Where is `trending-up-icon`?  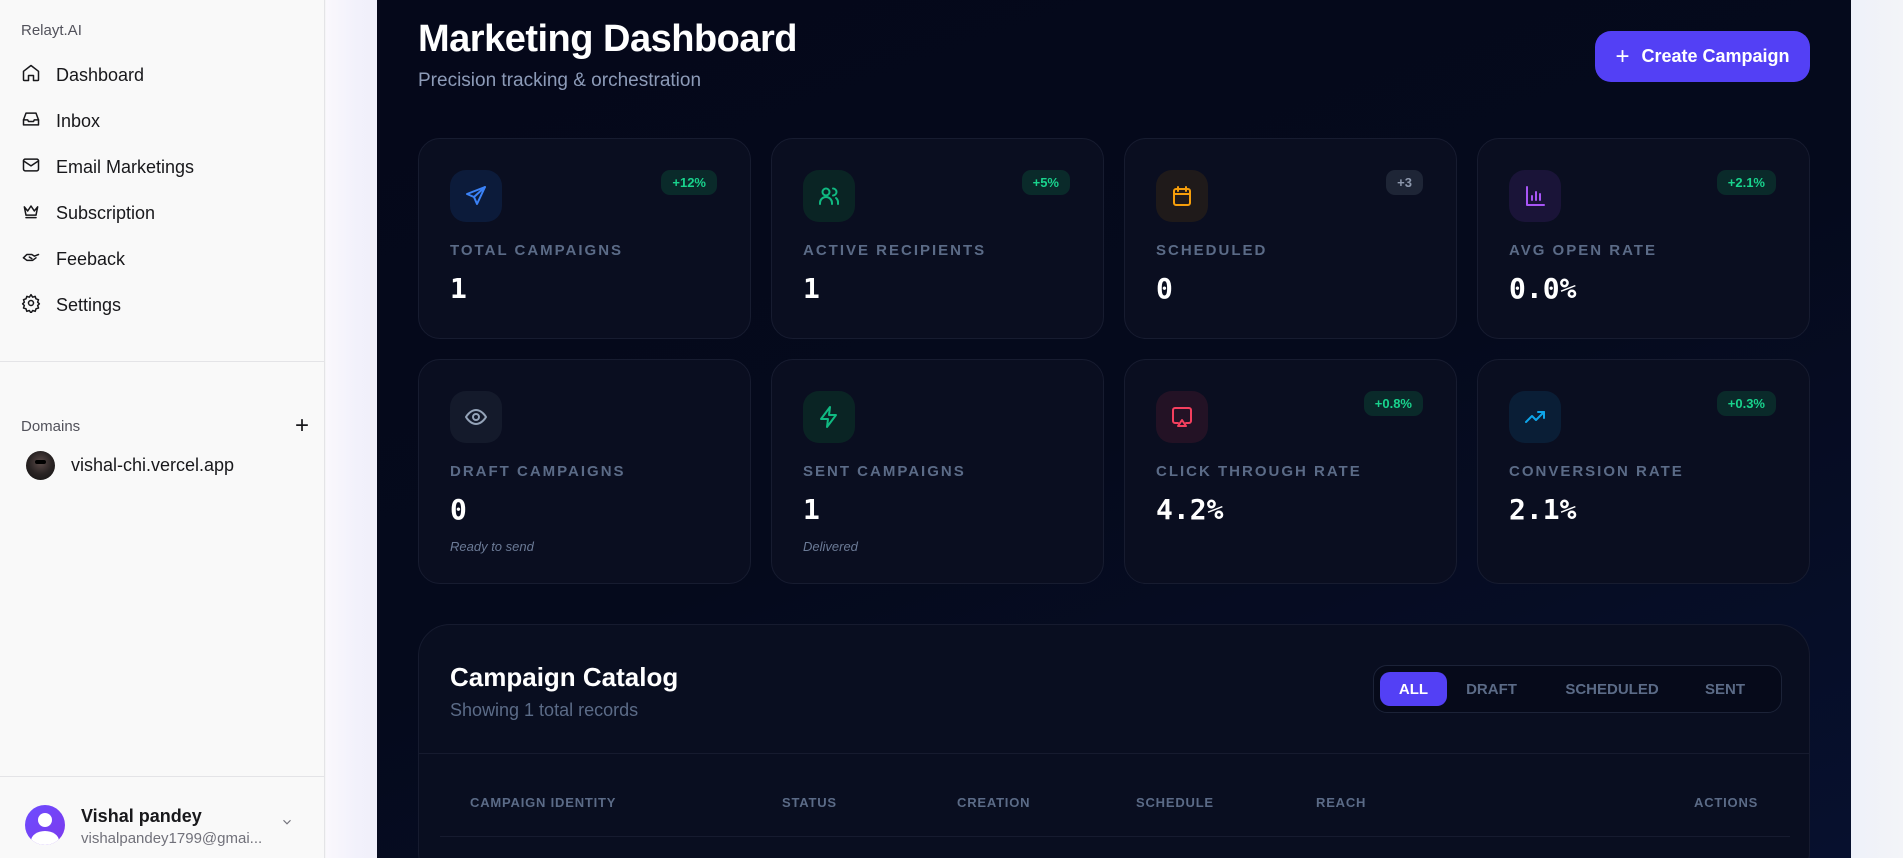
trending-up-icon is located at coordinates (1535, 417).